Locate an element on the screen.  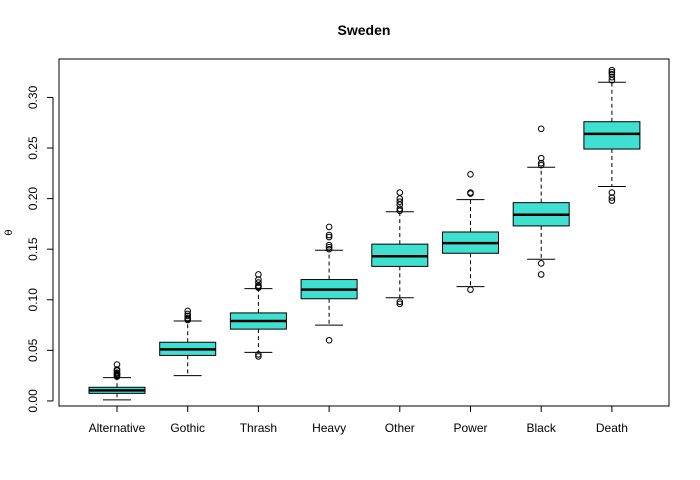
box-black is located at coordinates (541, 201).